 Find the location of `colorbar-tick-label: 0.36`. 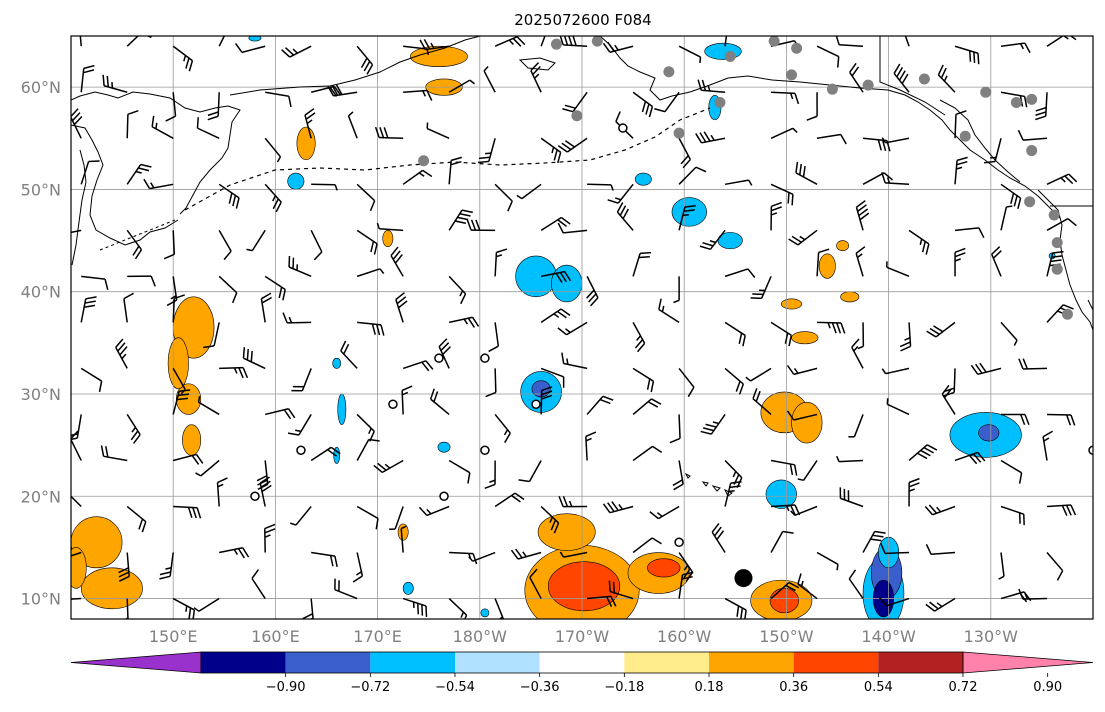

colorbar-tick-label: 0.36 is located at coordinates (793, 687).